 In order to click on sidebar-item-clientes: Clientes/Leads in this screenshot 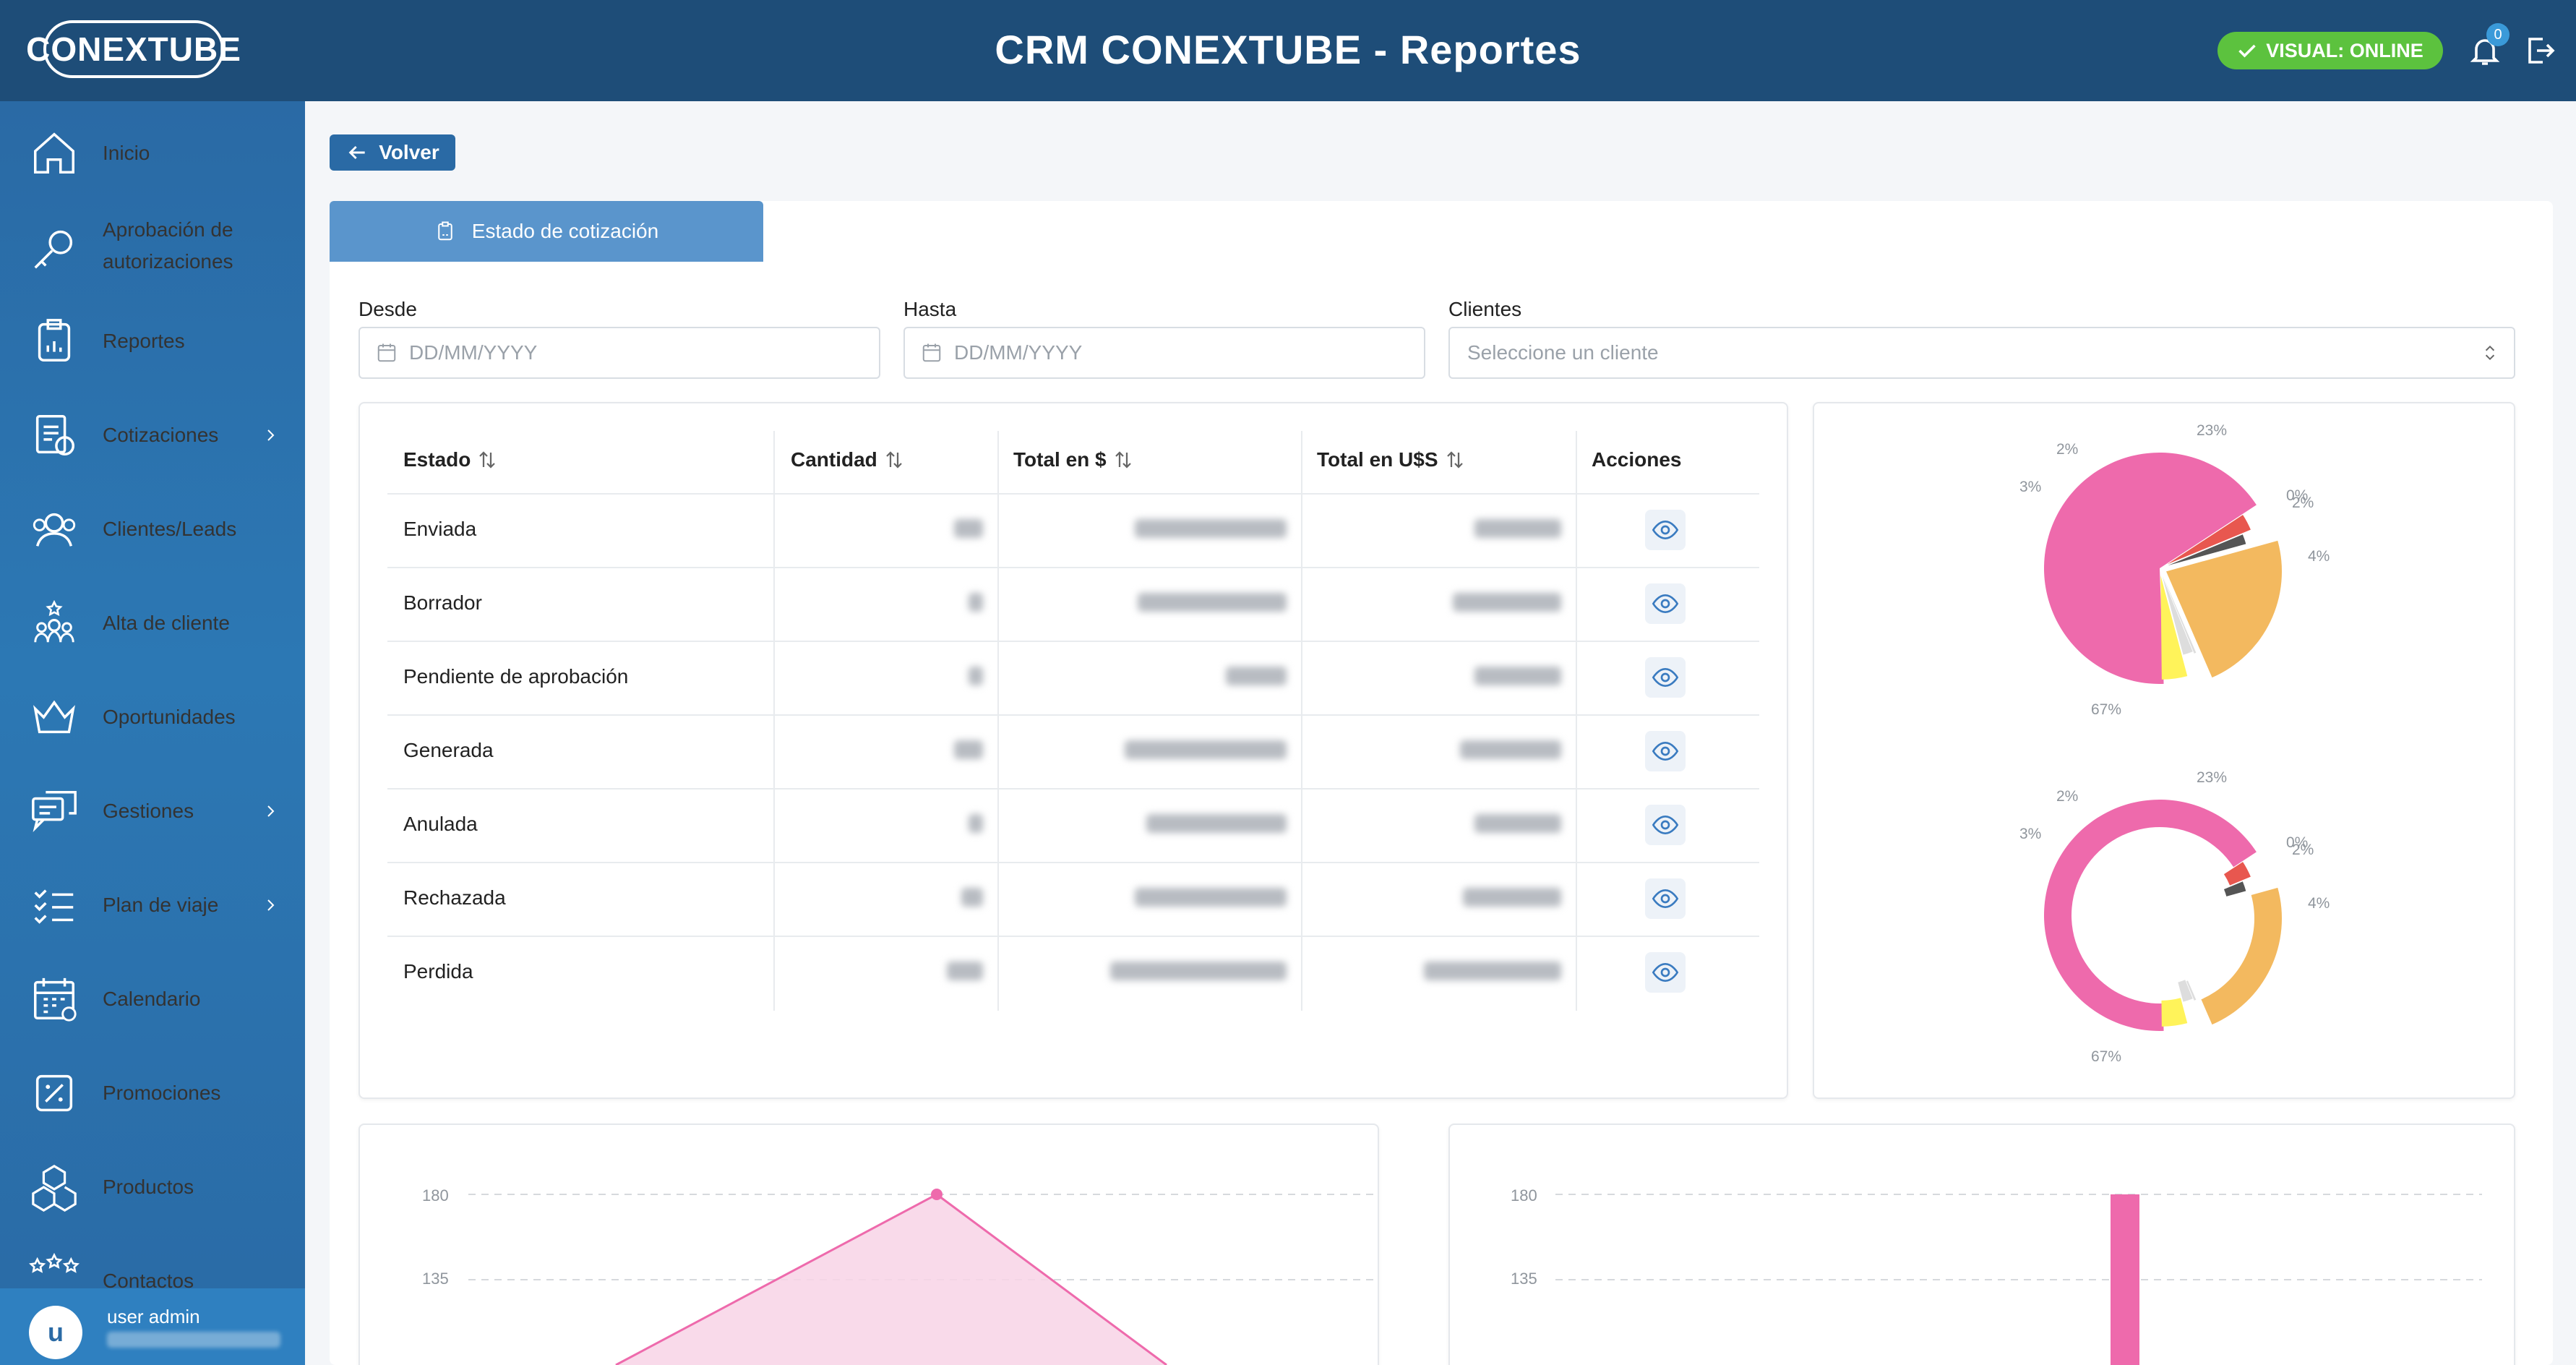, I will do `click(153, 529)`.